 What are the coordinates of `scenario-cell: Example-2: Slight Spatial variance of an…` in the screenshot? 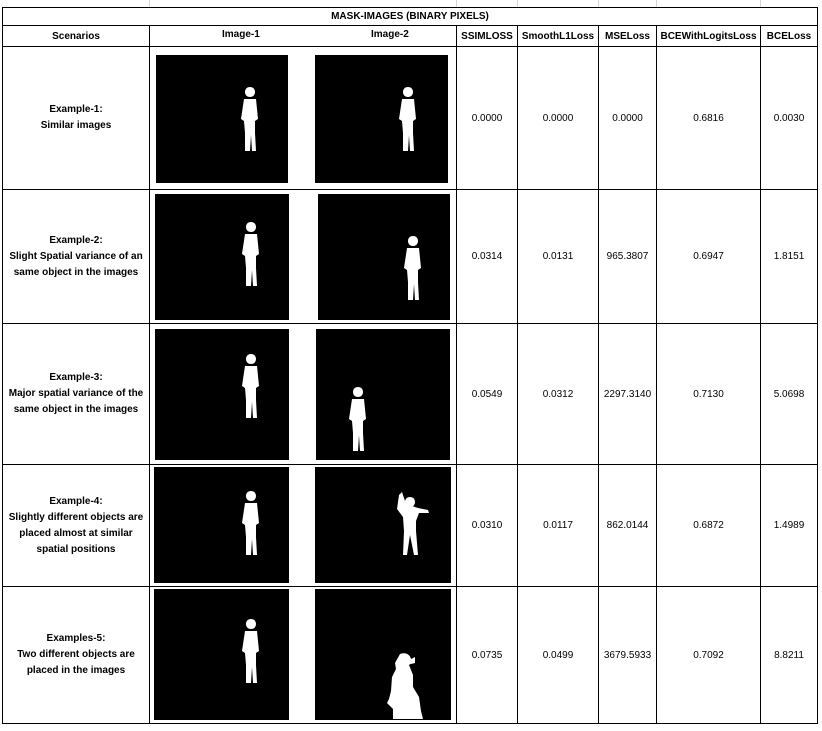 It's located at (76, 256).